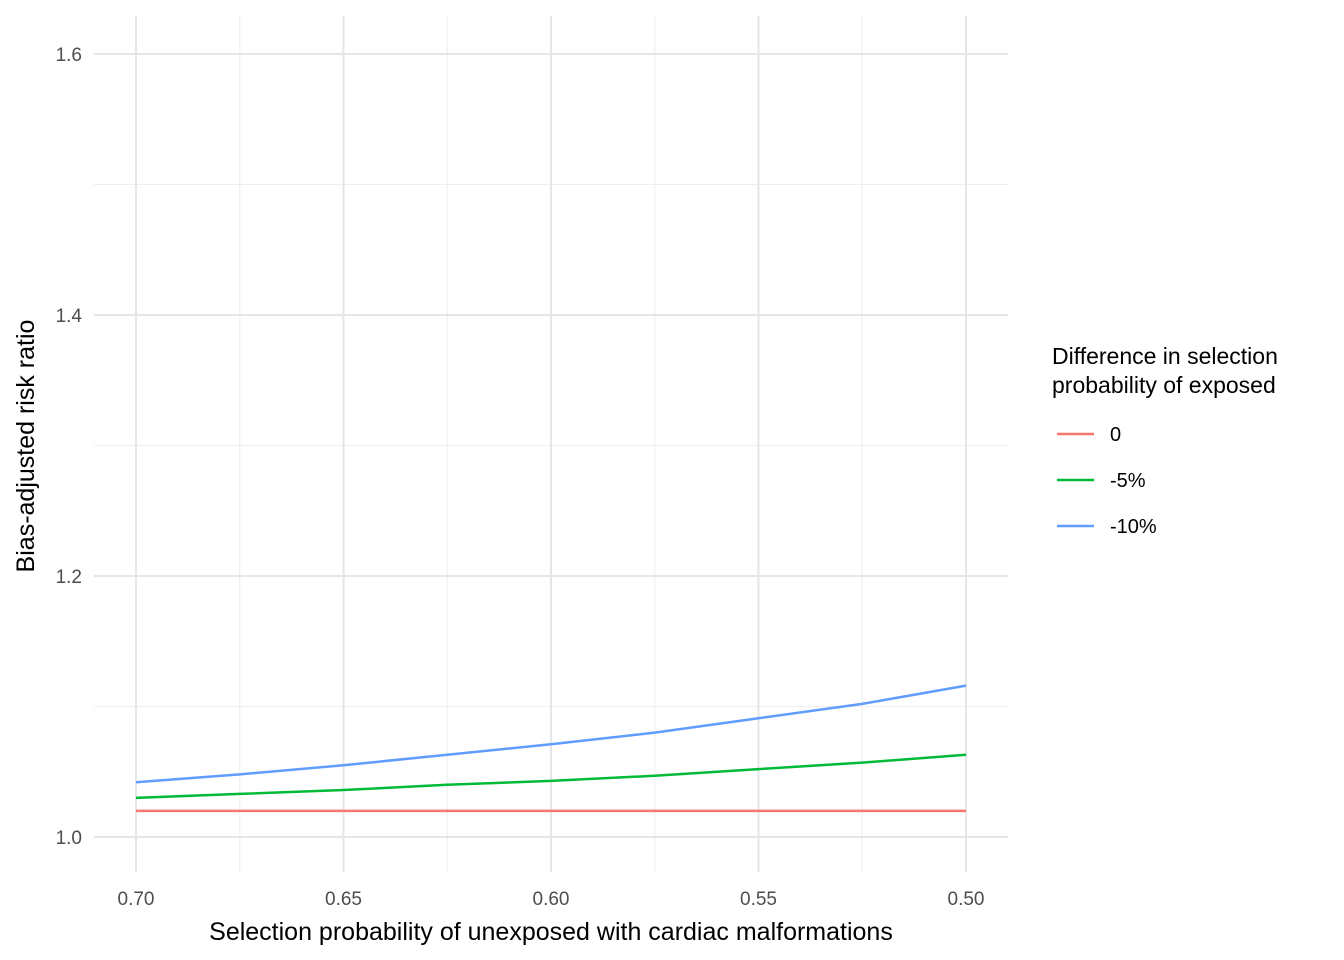 This screenshot has height=960, width=1344. What do you see at coordinates (758, 899) in the screenshot?
I see `x-tick-label: 0.55` at bounding box center [758, 899].